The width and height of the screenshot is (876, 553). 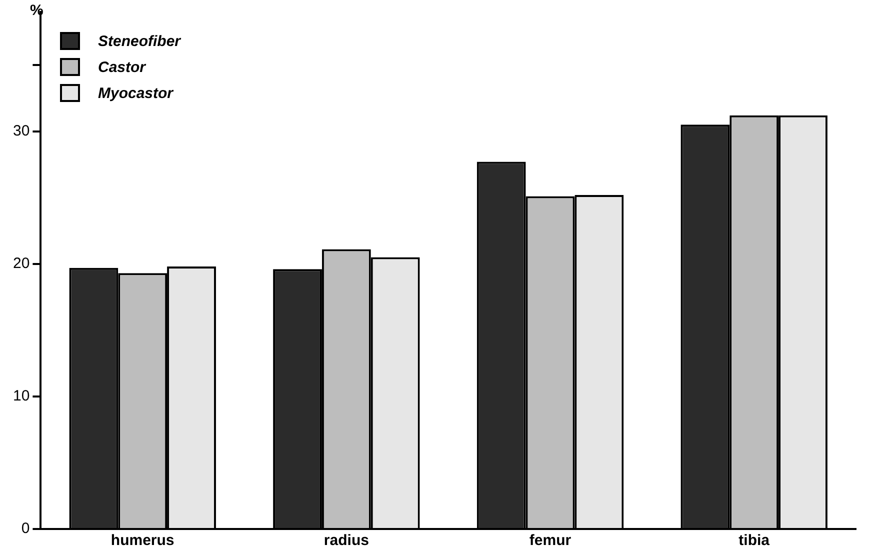 I want to click on legend-label: Castor, so click(x=122, y=67).